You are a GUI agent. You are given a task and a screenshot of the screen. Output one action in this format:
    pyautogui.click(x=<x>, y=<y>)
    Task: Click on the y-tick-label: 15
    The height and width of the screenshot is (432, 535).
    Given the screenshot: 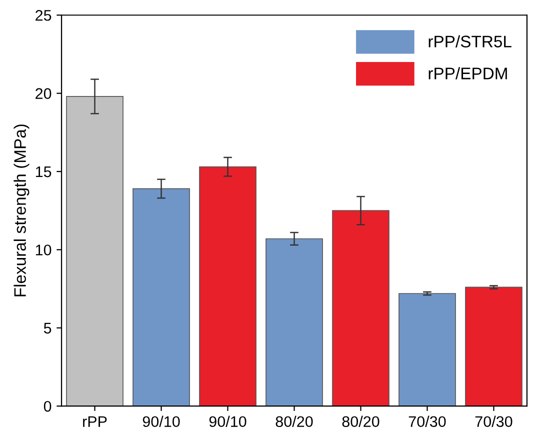 What is the action you would take?
    pyautogui.click(x=44, y=172)
    